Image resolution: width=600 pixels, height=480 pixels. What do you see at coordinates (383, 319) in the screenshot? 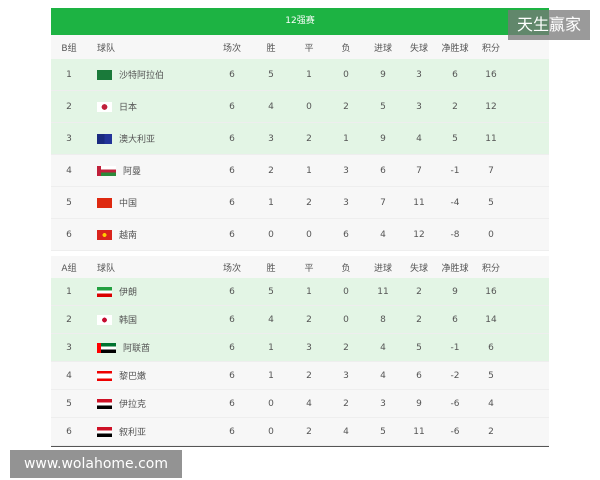
I see `stat-cell: 8` at bounding box center [383, 319].